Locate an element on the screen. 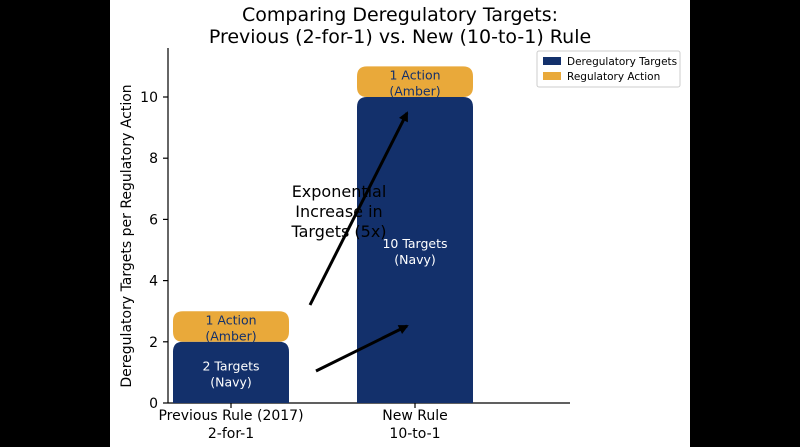 The height and width of the screenshot is (447, 800). arrow-to-new-rule-middle is located at coordinates (362, 348).